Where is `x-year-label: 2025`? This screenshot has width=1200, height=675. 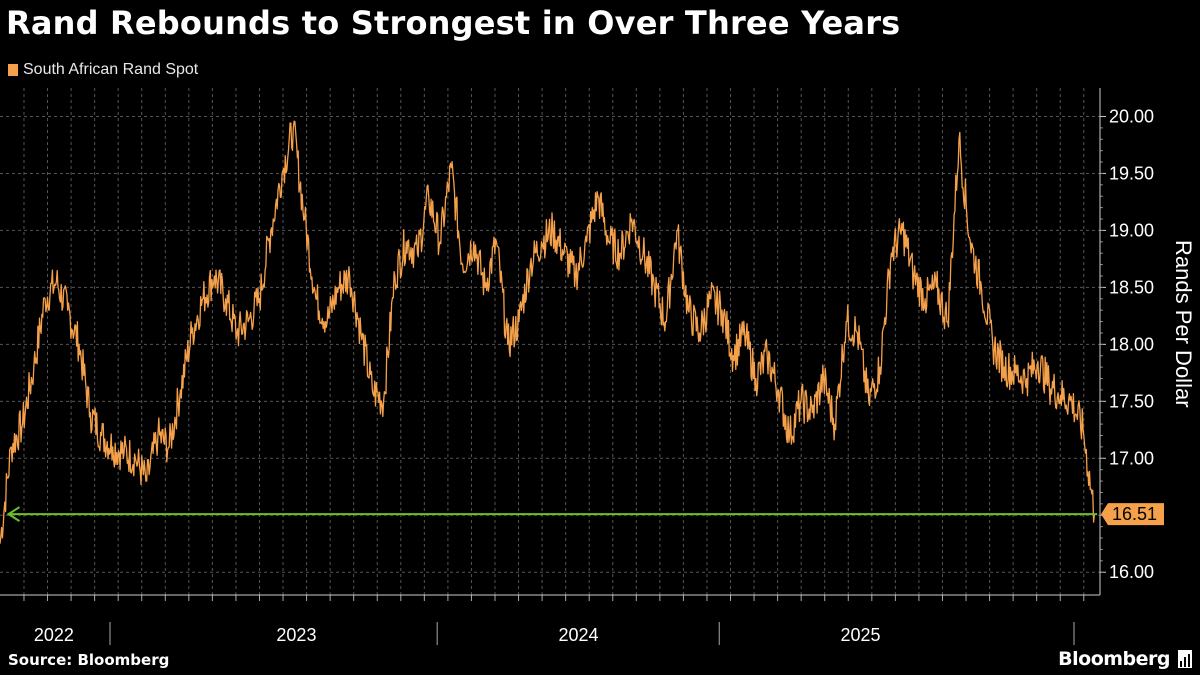 x-year-label: 2025 is located at coordinates (861, 635).